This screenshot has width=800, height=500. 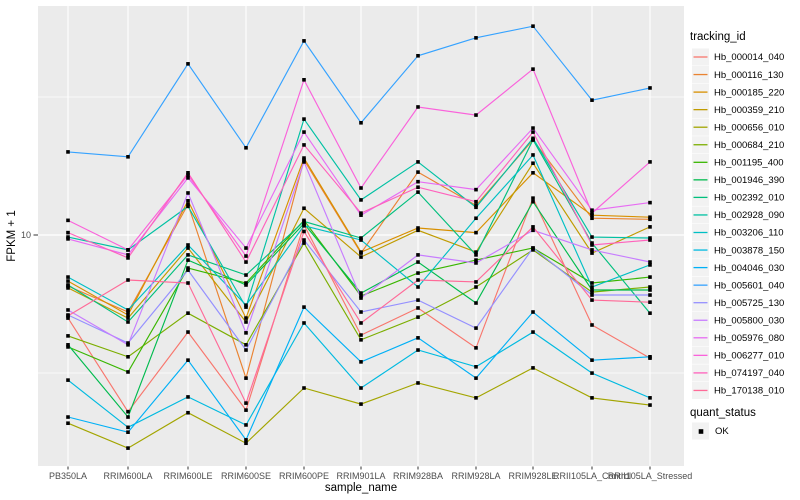 I want to click on legend-item-Hb_003878_150: Hb_003878_150, so click(x=749, y=250).